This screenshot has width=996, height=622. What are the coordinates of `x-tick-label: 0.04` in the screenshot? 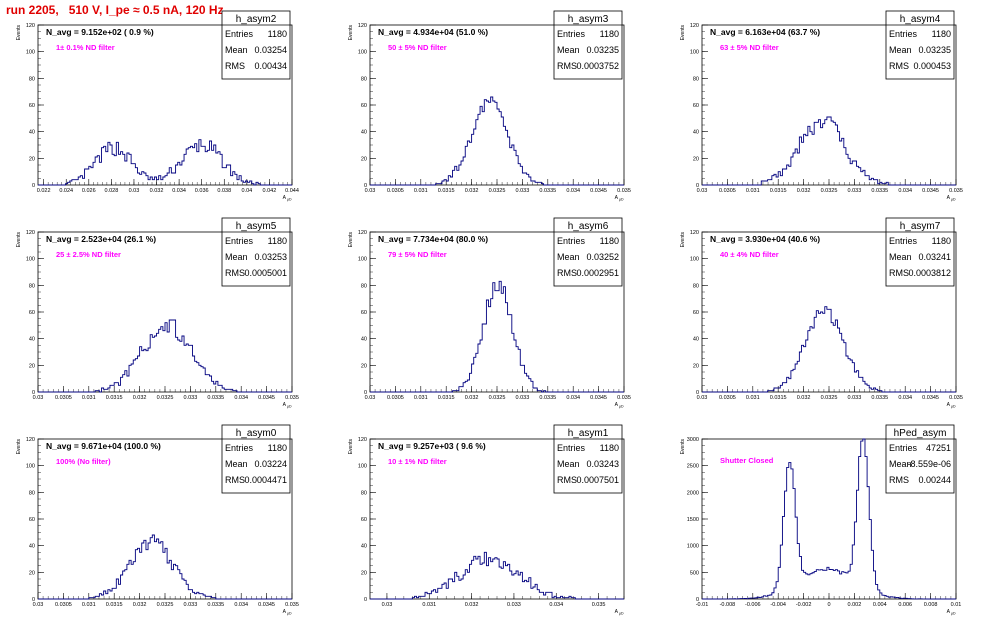 It's located at (246, 191).